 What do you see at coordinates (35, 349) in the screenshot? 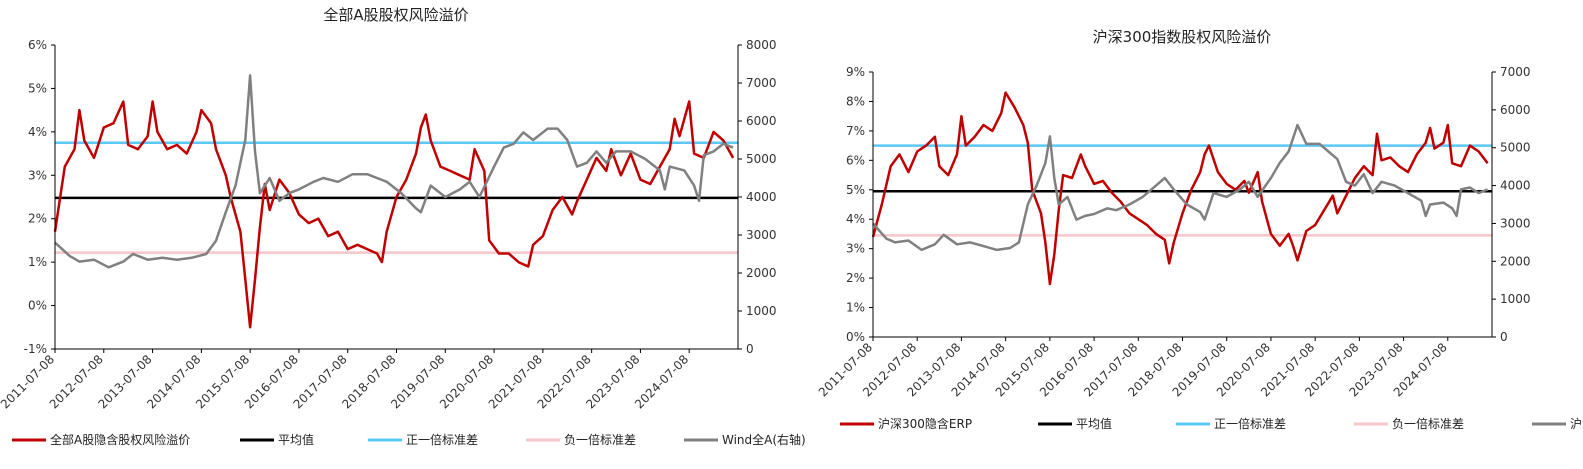
I see `left-tick-label: -1%` at bounding box center [35, 349].